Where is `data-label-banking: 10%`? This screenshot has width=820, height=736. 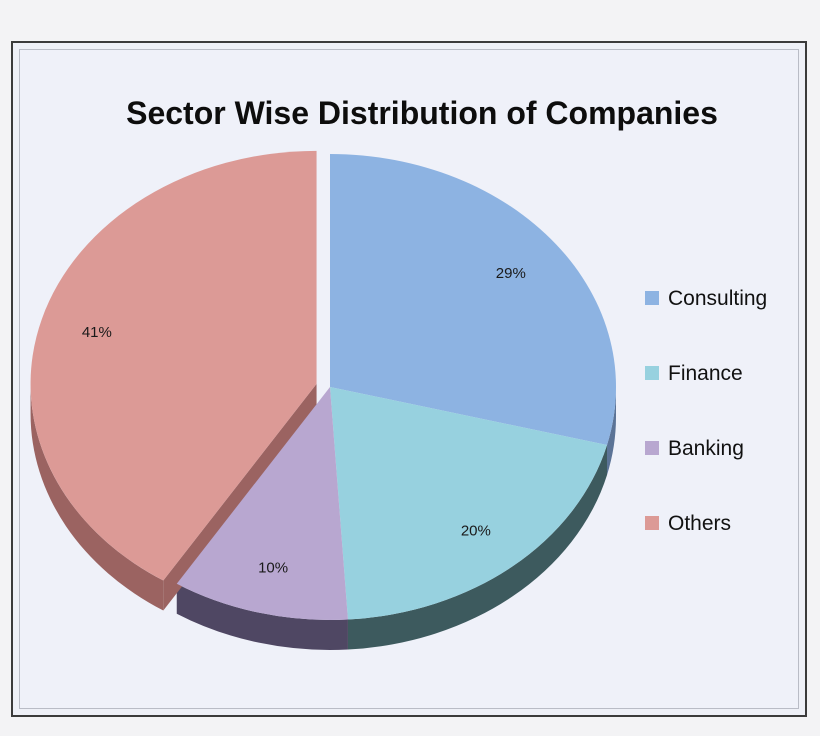 data-label-banking: 10% is located at coordinates (273, 568).